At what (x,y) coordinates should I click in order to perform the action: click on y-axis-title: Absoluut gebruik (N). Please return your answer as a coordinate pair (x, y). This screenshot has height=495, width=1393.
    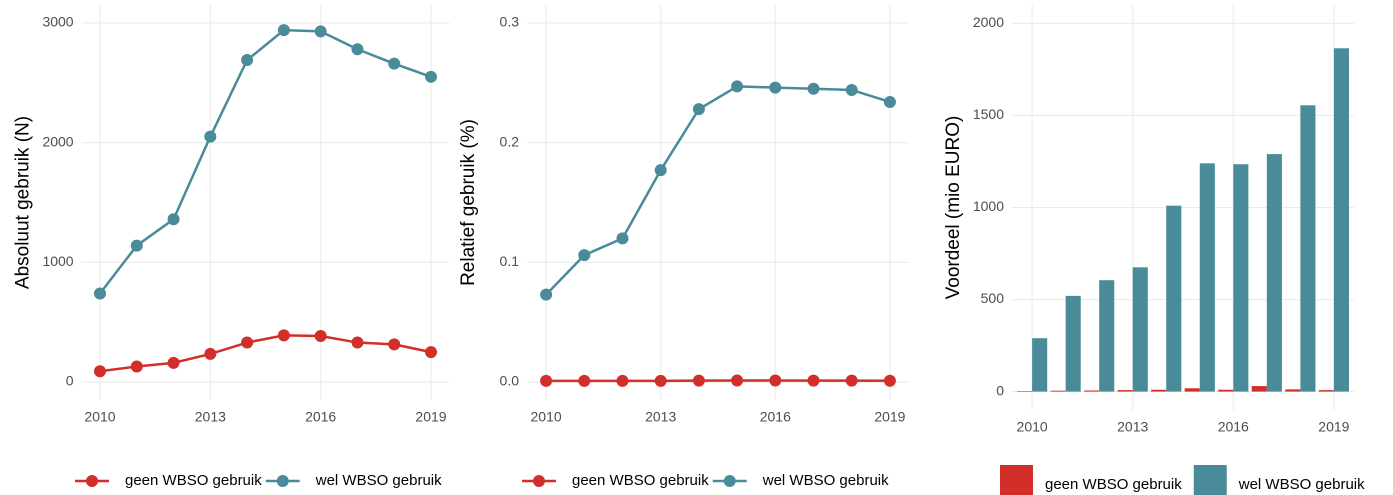
    Looking at the image, I should click on (23, 202).